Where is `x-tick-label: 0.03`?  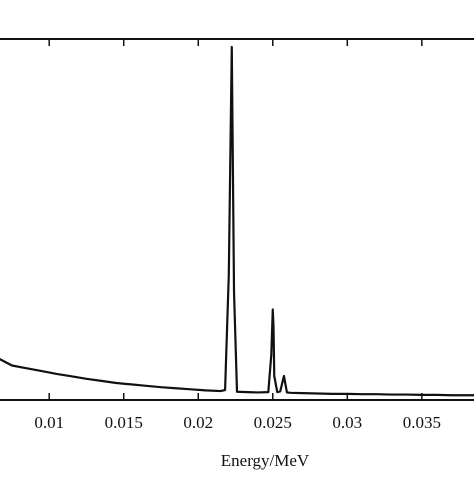 x-tick-label: 0.03 is located at coordinates (347, 422).